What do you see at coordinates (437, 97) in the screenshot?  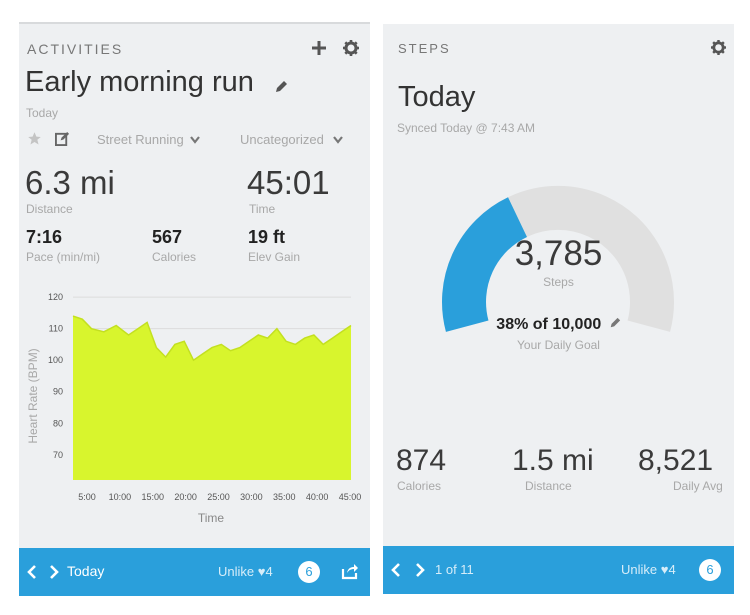 I see `steps-title: Today` at bounding box center [437, 97].